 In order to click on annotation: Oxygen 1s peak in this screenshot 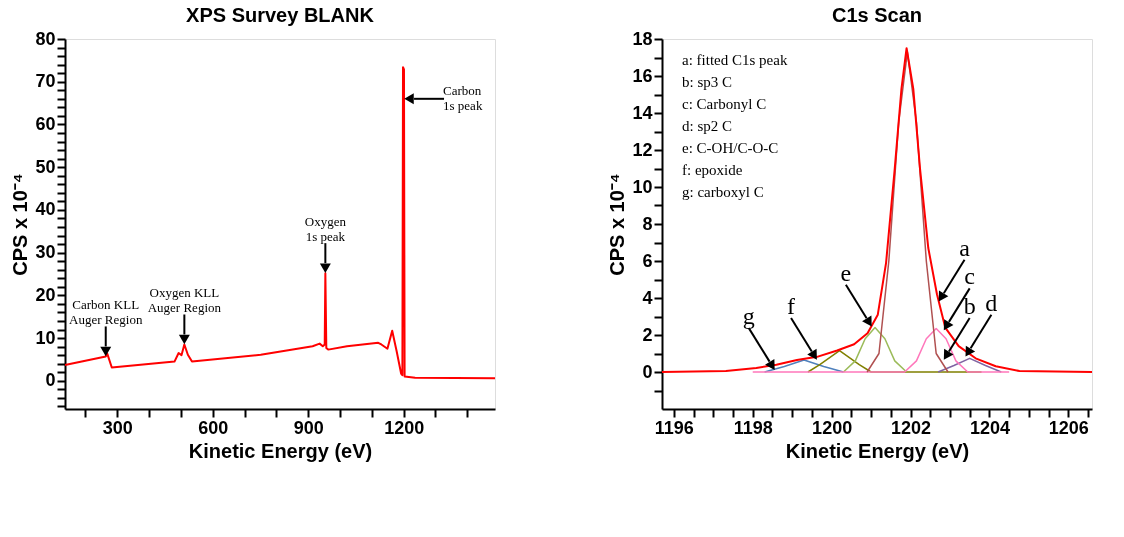, I will do `click(325, 229)`.